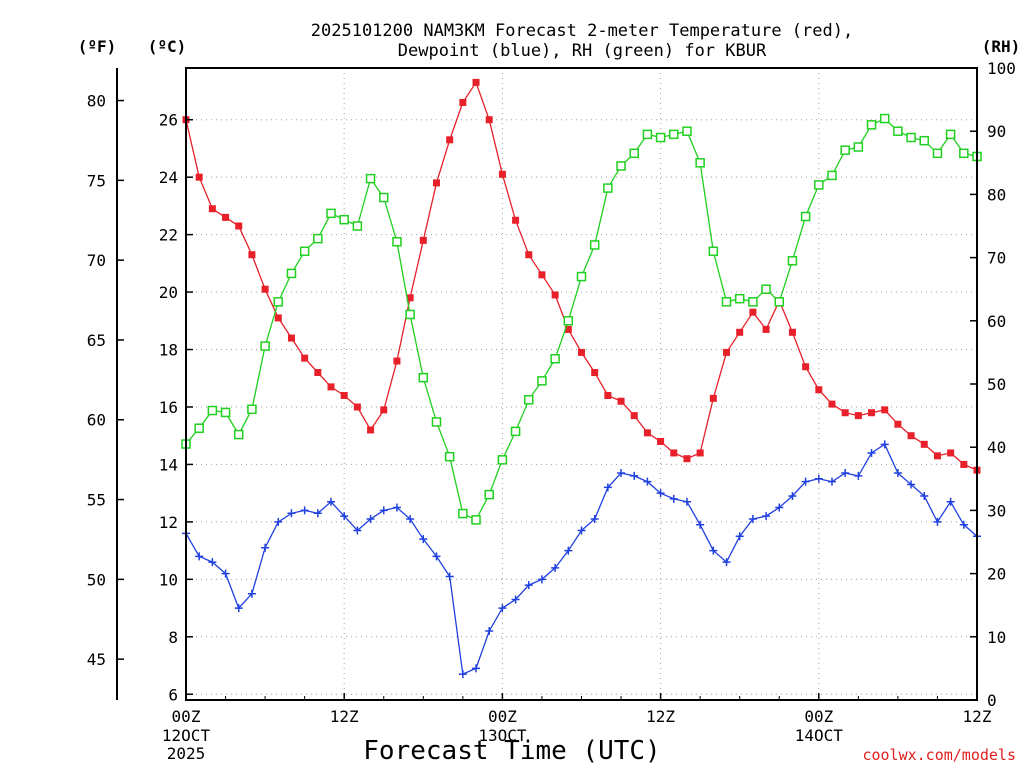 The width and height of the screenshot is (1024, 768). What do you see at coordinates (96, 180) in the screenshot?
I see `fahrenheit-tick-label: 75` at bounding box center [96, 180].